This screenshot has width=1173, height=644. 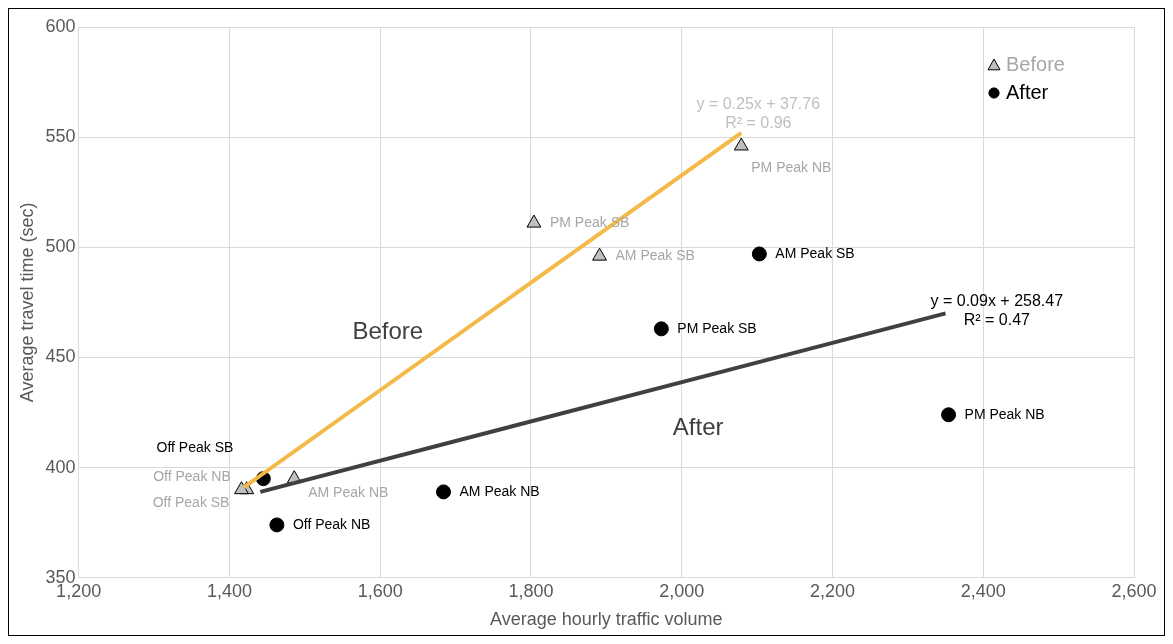 I want to click on annotation: R² = 0.47, so click(x=997, y=319).